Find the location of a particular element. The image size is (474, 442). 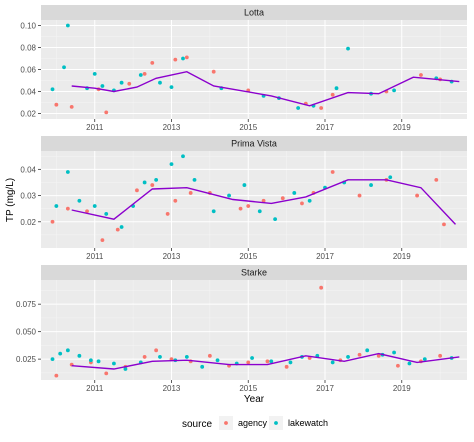

legend-label: agency is located at coordinates (253, 423).